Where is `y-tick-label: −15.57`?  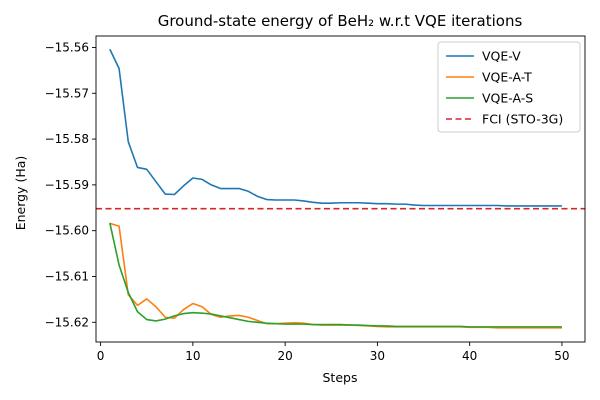
y-tick-label: −15.57 is located at coordinates (67, 93).